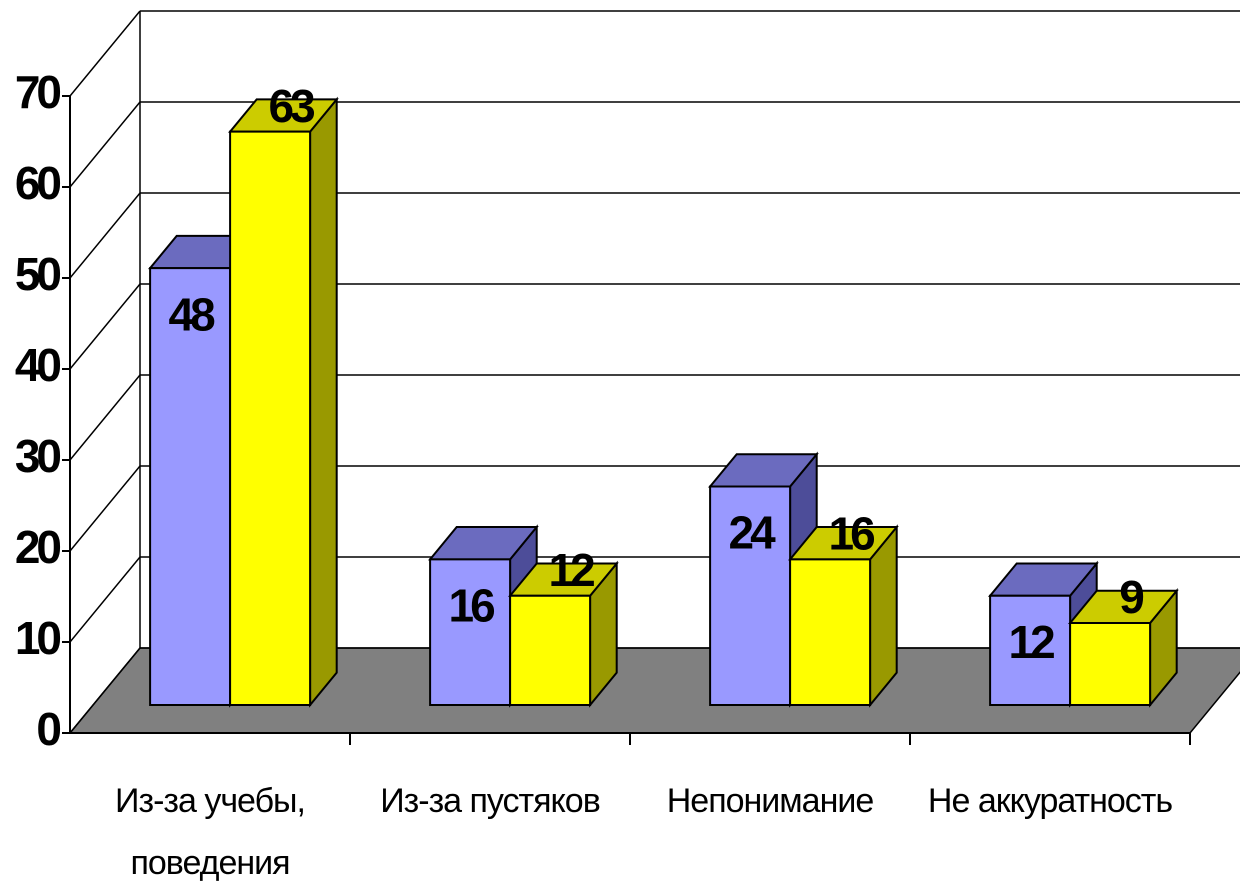 This screenshot has width=1240, height=894. Describe the element at coordinates (38, 274) in the screenshot. I see `y-tick-label: 50` at that location.